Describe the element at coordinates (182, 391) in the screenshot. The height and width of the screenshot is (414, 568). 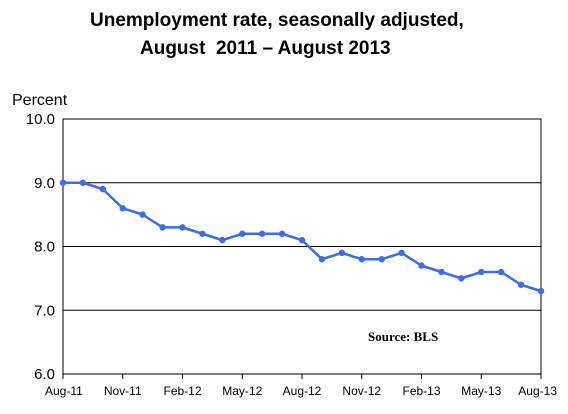
I see `x-tick-label: Feb-12` at that location.